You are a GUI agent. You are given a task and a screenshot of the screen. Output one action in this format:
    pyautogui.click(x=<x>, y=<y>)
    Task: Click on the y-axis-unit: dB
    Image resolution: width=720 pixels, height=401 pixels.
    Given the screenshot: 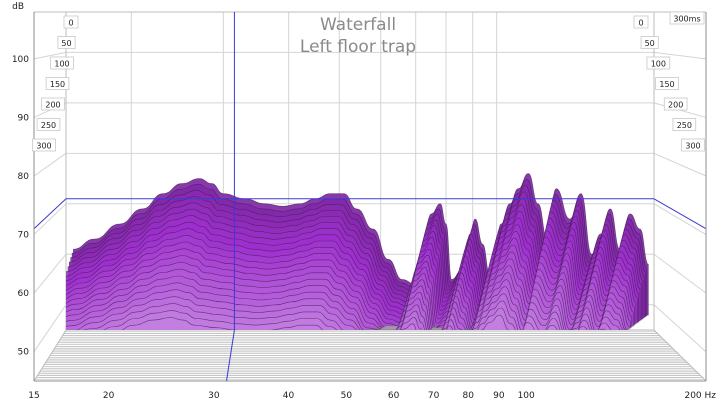 What is the action you would take?
    pyautogui.click(x=18, y=7)
    